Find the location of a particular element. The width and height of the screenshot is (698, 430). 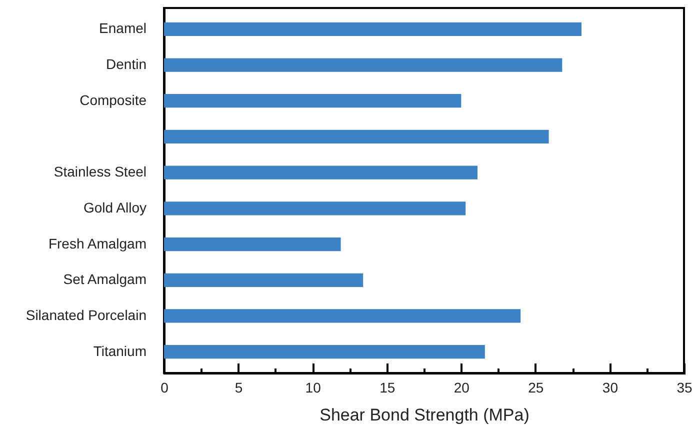

x-tick-label: 20 is located at coordinates (462, 388).